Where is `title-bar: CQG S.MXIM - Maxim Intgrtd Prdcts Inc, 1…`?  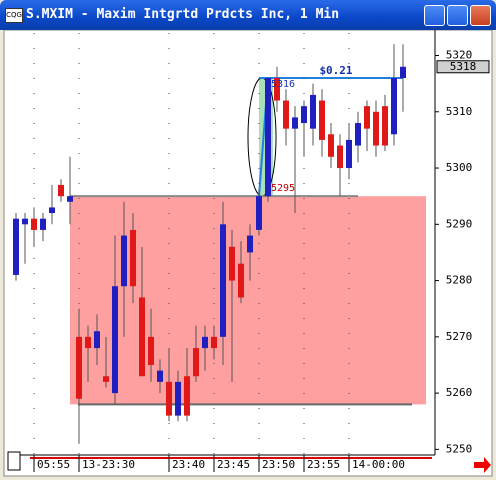
title-bar: CQG S.MXIM - Maxim Intgrtd Prdcts Inc, 1… is located at coordinates (248, 15).